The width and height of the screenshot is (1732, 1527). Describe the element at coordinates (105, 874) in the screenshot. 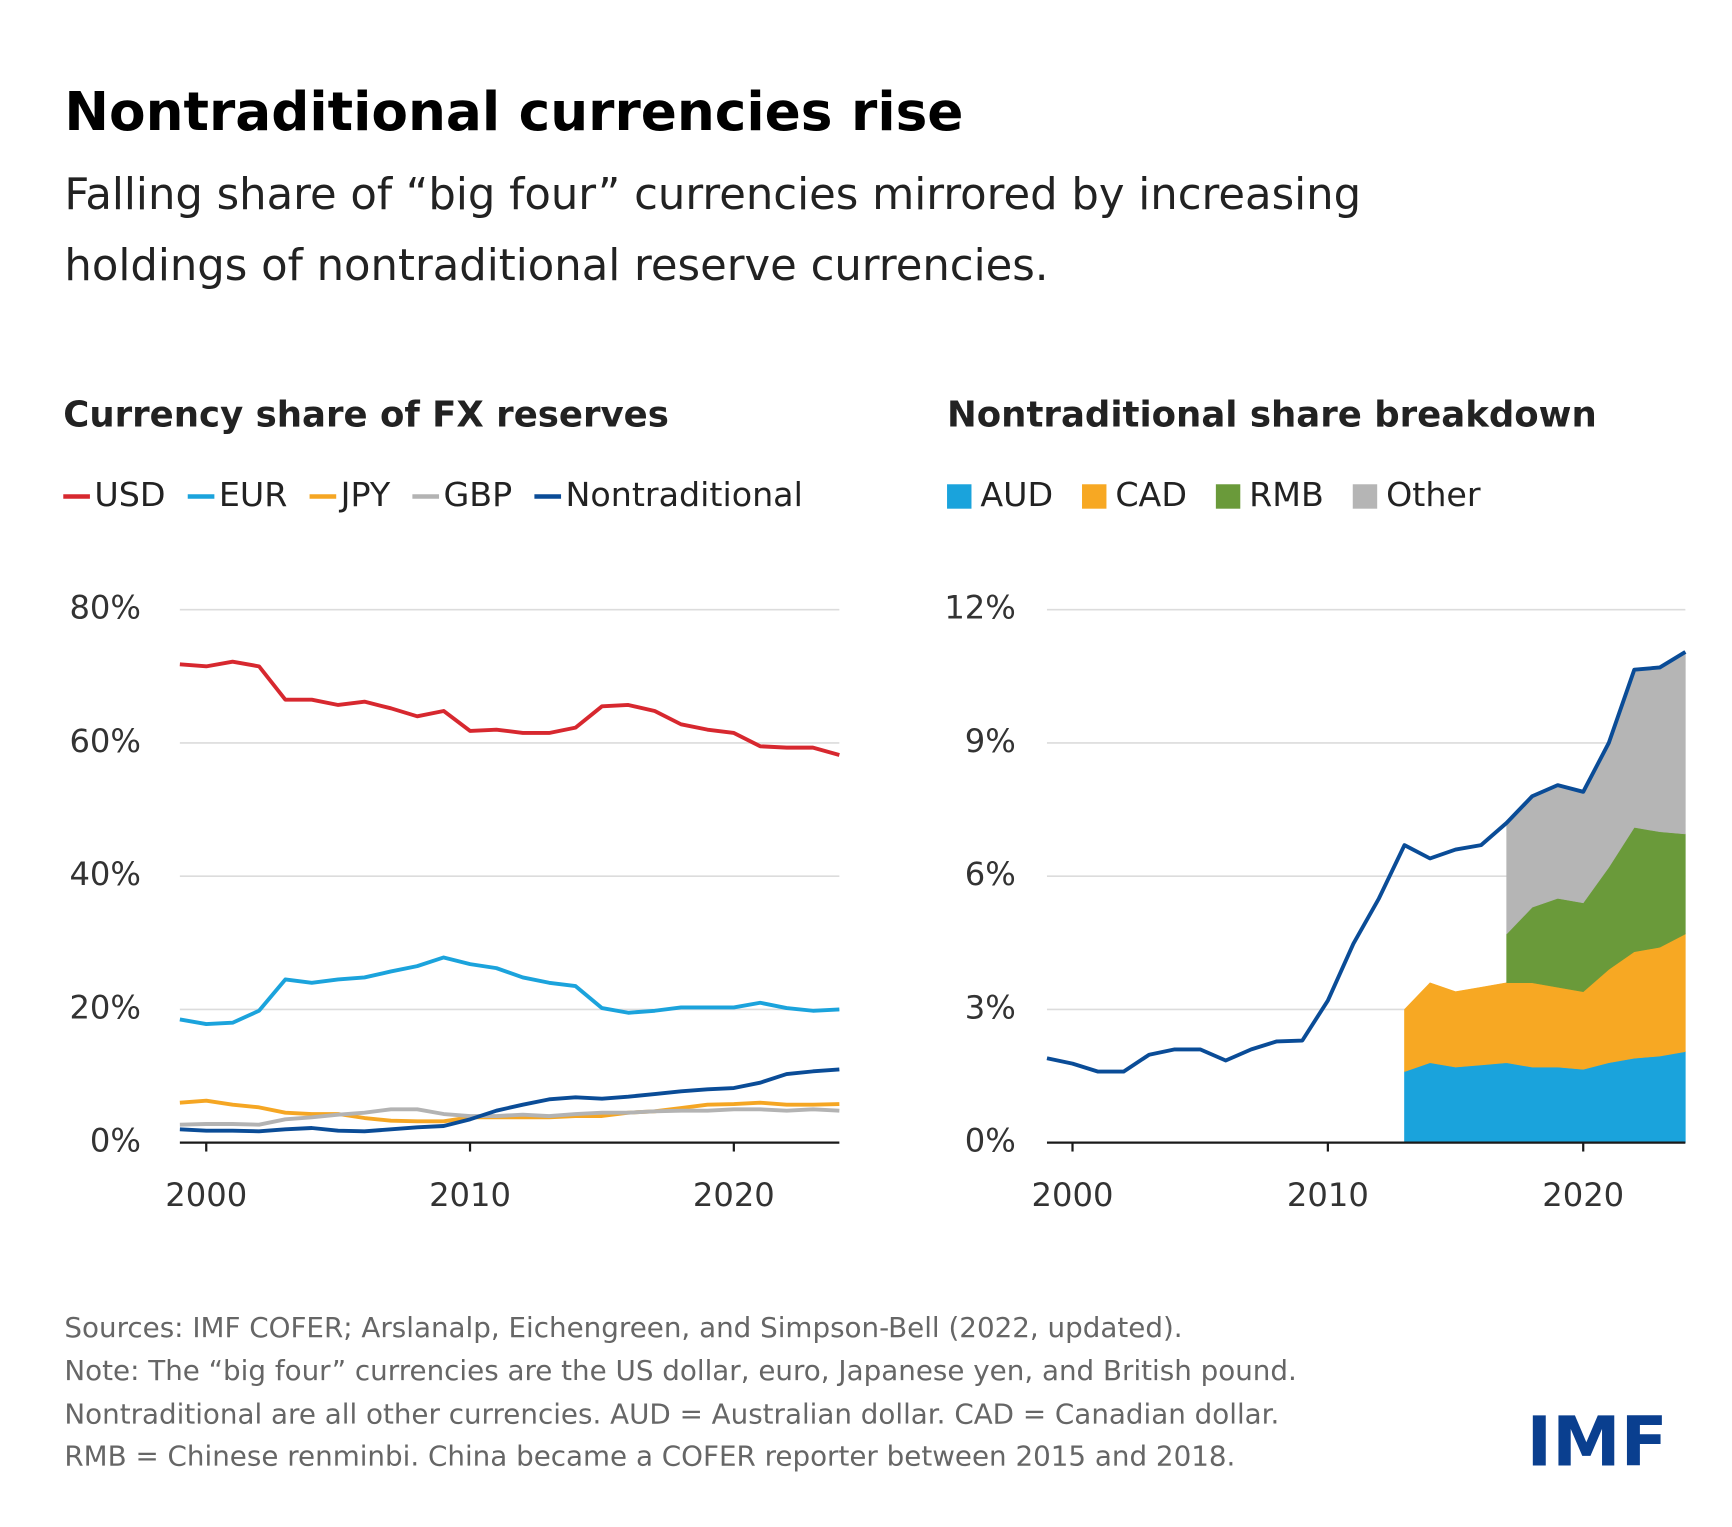

I see `y-tick-label: 40%` at that location.